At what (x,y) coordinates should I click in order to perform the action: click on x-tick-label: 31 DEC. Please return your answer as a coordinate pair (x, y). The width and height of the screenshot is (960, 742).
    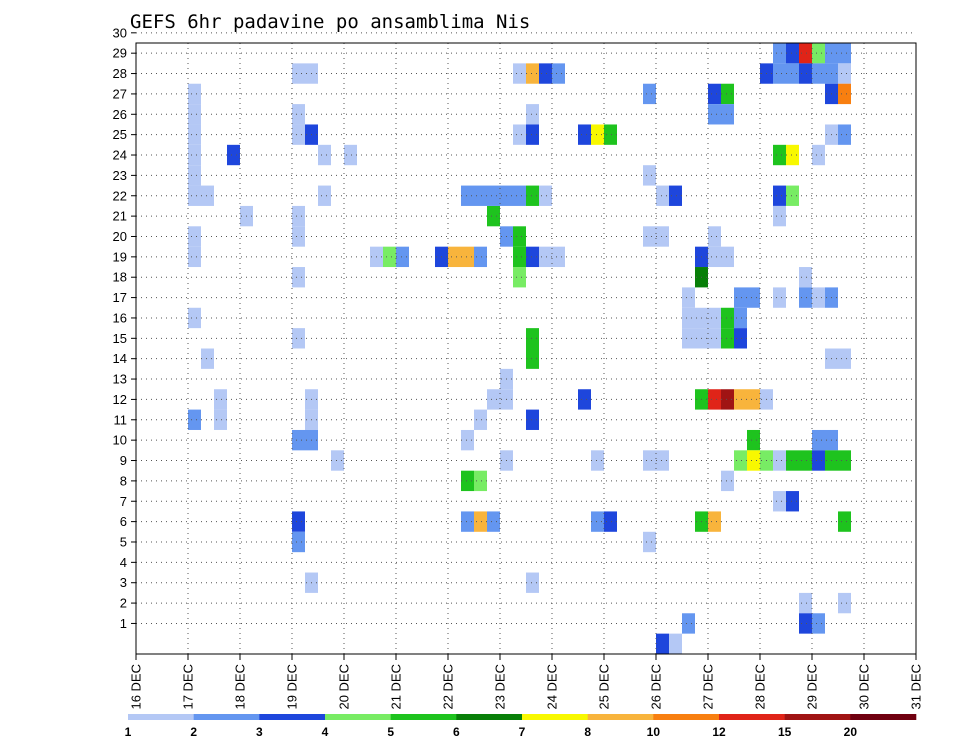
    Looking at the image, I should click on (916, 687).